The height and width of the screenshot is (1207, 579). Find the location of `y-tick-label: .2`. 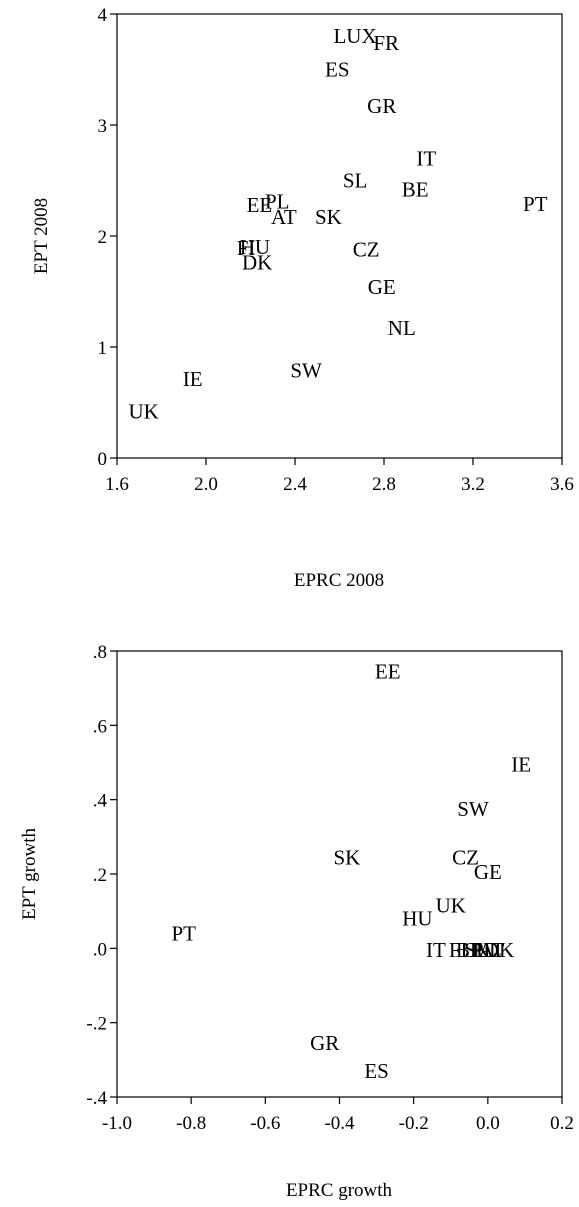

y-tick-label: .2 is located at coordinates (100, 875).